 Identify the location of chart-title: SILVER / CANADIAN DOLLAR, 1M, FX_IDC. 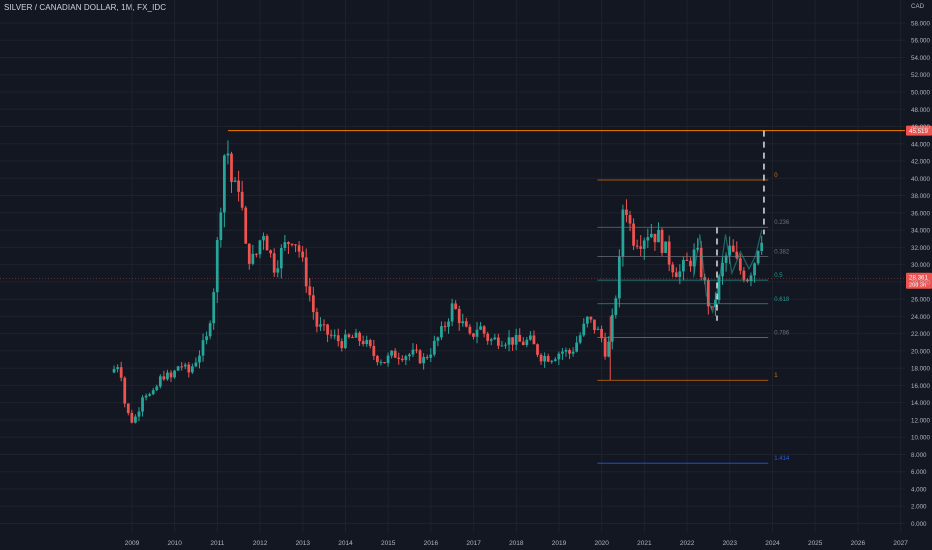
(85, 7).